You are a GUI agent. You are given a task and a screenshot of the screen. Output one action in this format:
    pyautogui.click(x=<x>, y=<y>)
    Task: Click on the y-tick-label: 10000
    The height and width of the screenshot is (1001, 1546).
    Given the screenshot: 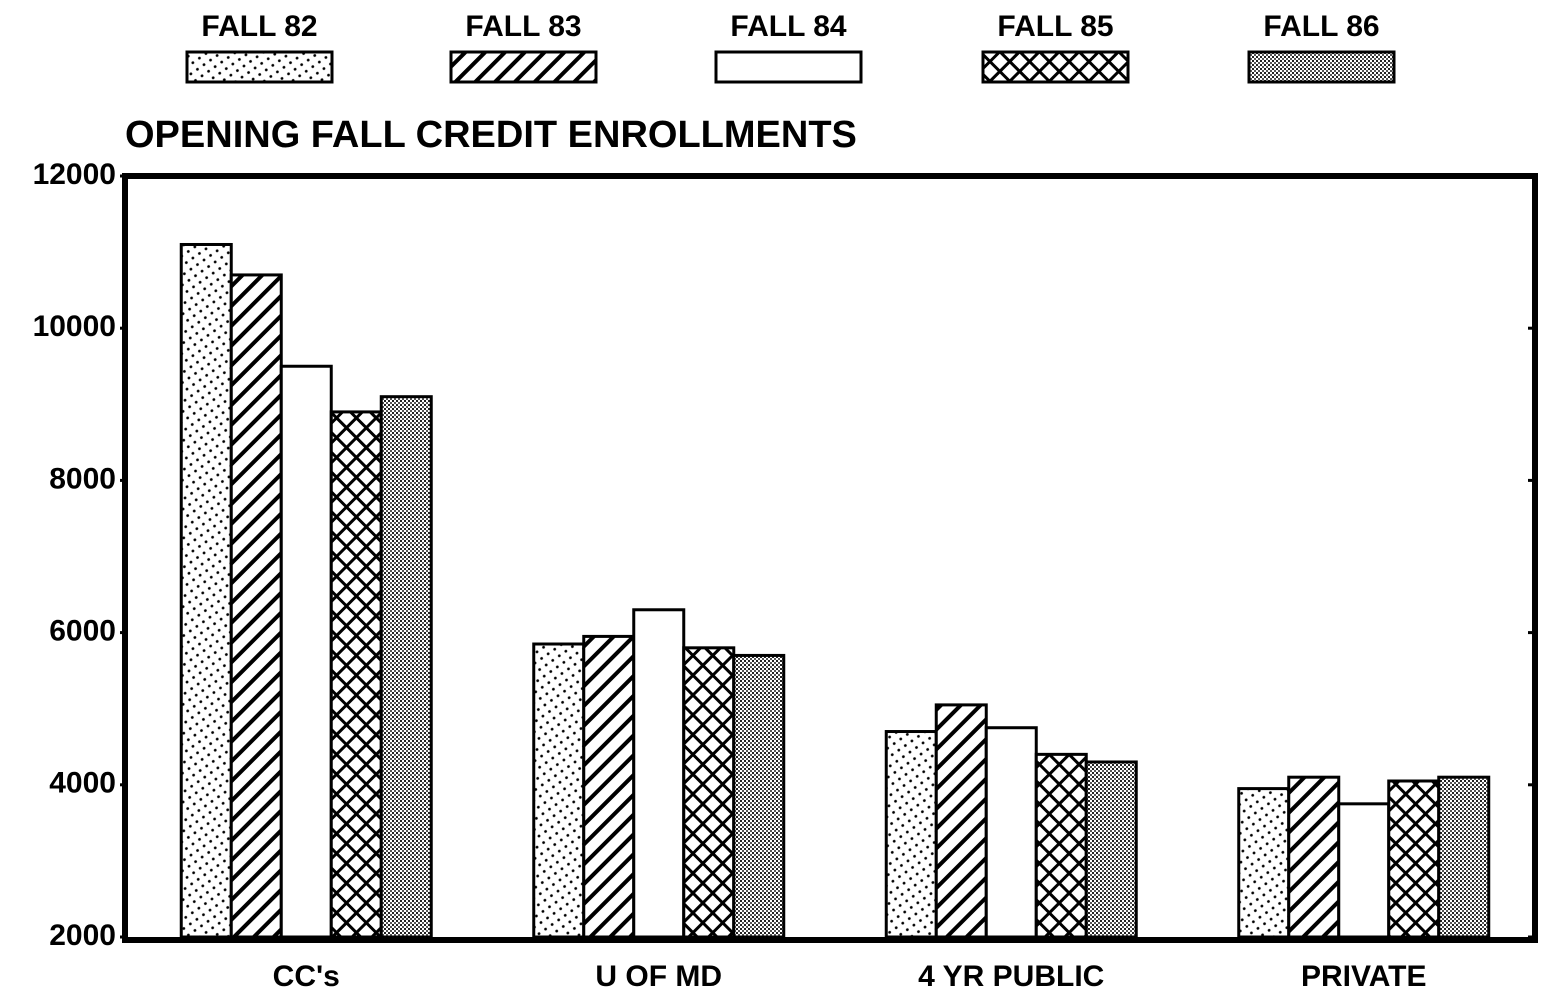 What is the action you would take?
    pyautogui.click(x=74, y=326)
    